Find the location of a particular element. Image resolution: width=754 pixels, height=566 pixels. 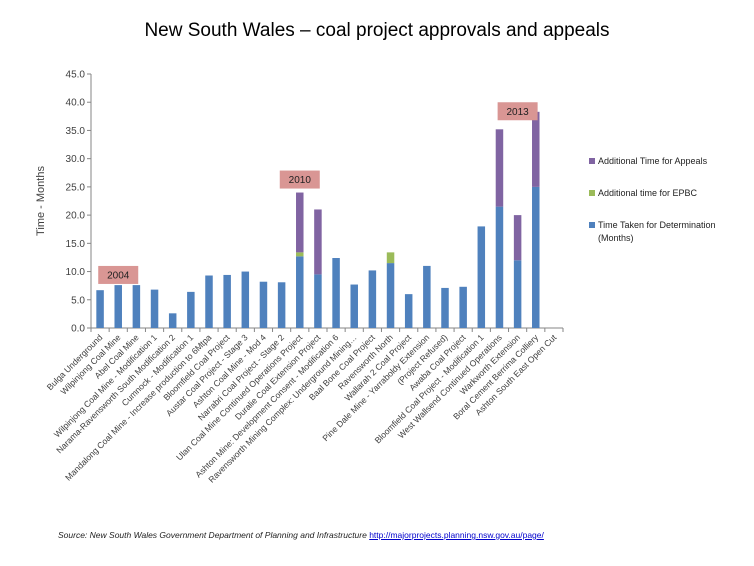

legend-label-appeals: Additional Time for Appeals is located at coordinates (653, 161).